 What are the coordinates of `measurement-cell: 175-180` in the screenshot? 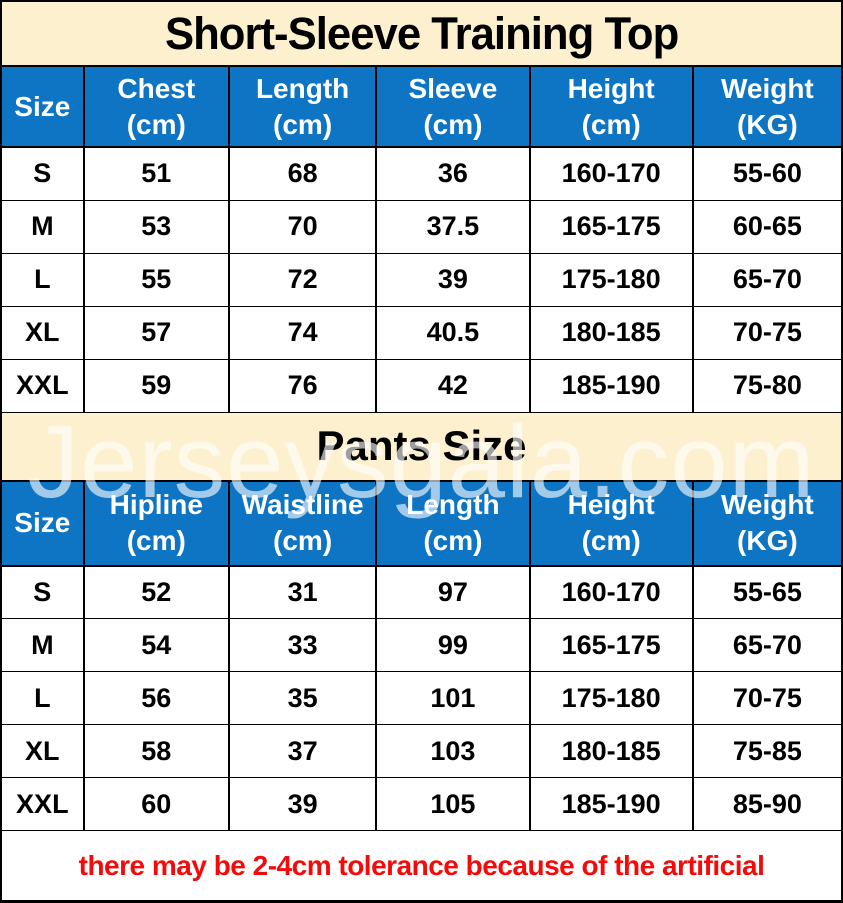 It's located at (611, 698).